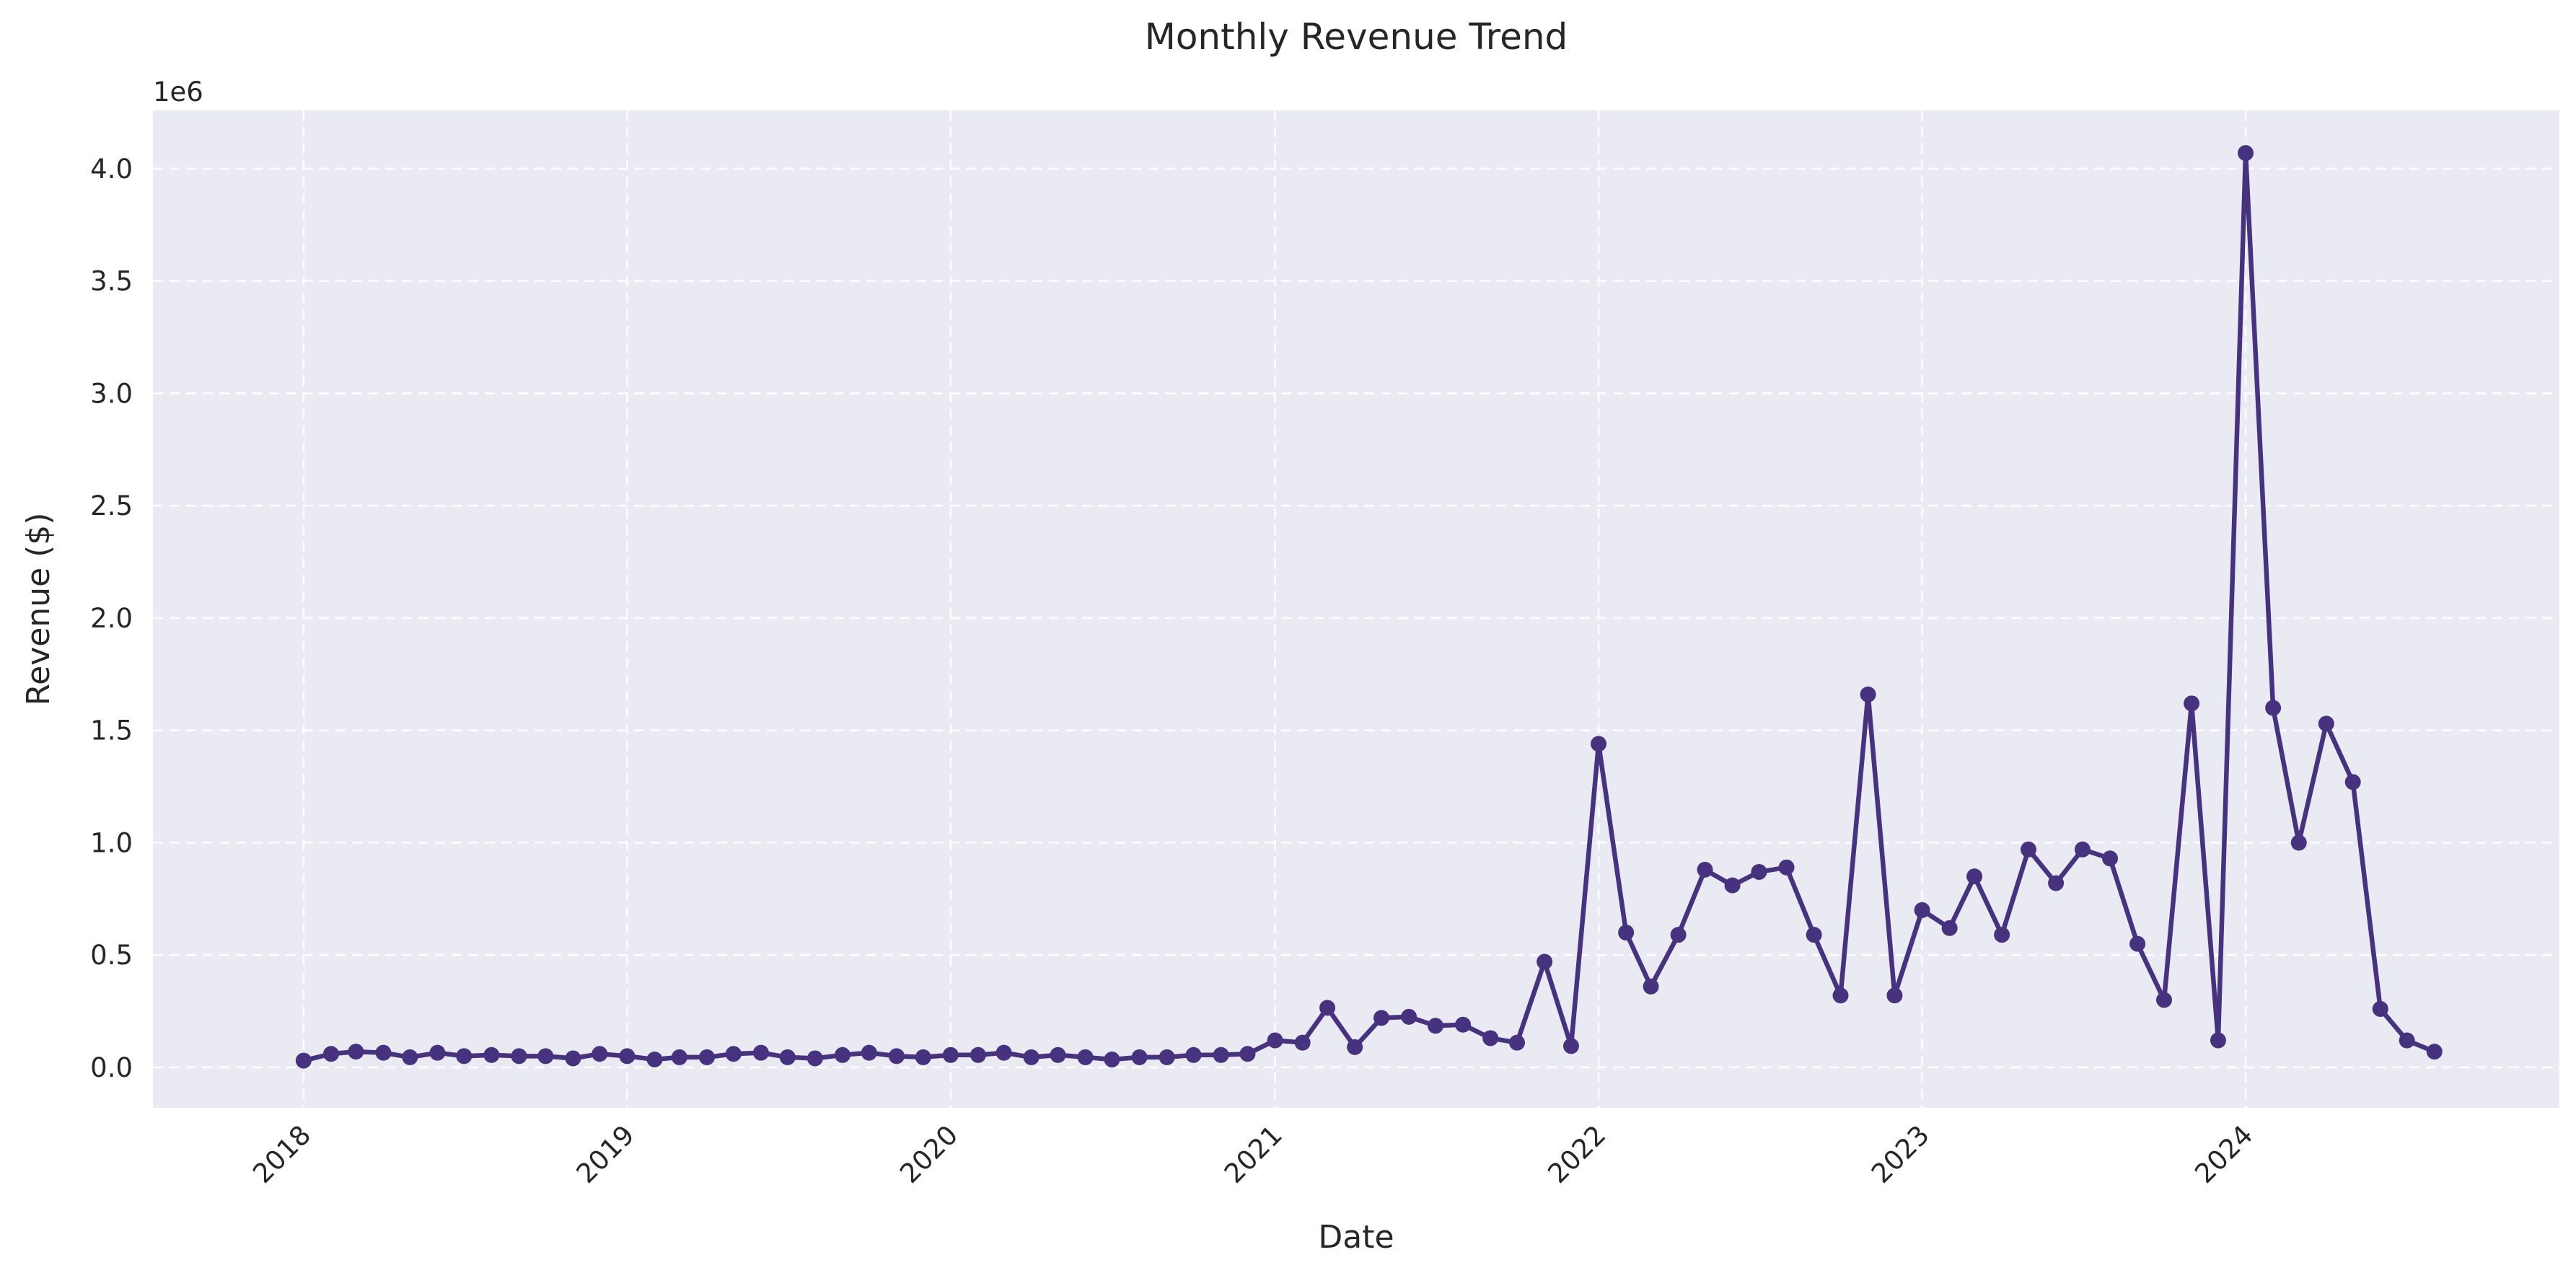  I want to click on chart-title: Monthly Revenue Trend, so click(1356, 37).